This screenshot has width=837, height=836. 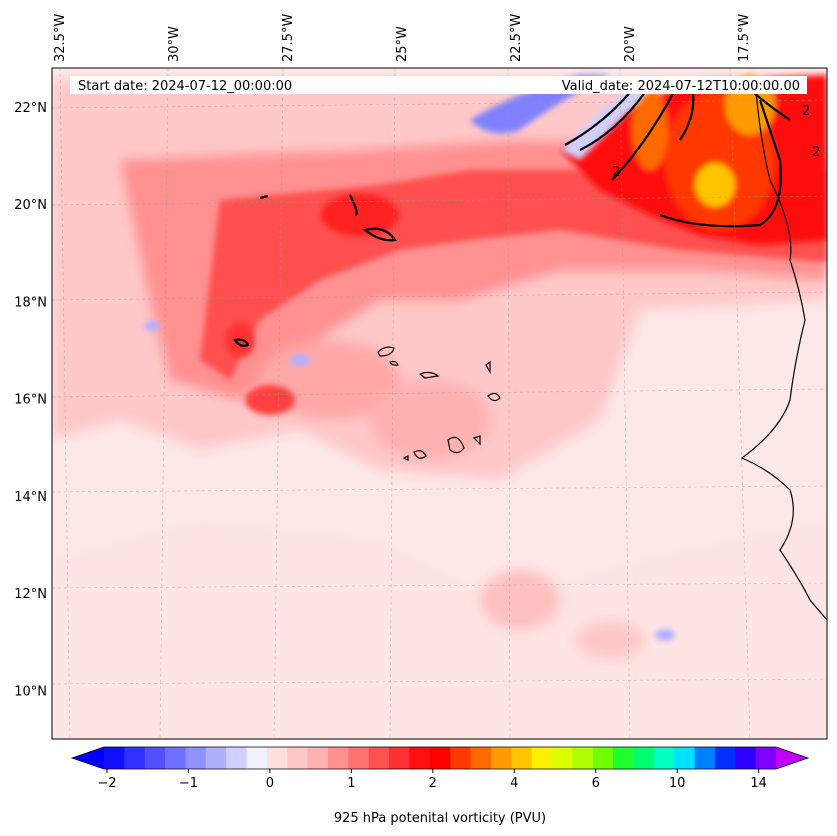 I want to click on latitude-label-3: 16°N, so click(x=30, y=400).